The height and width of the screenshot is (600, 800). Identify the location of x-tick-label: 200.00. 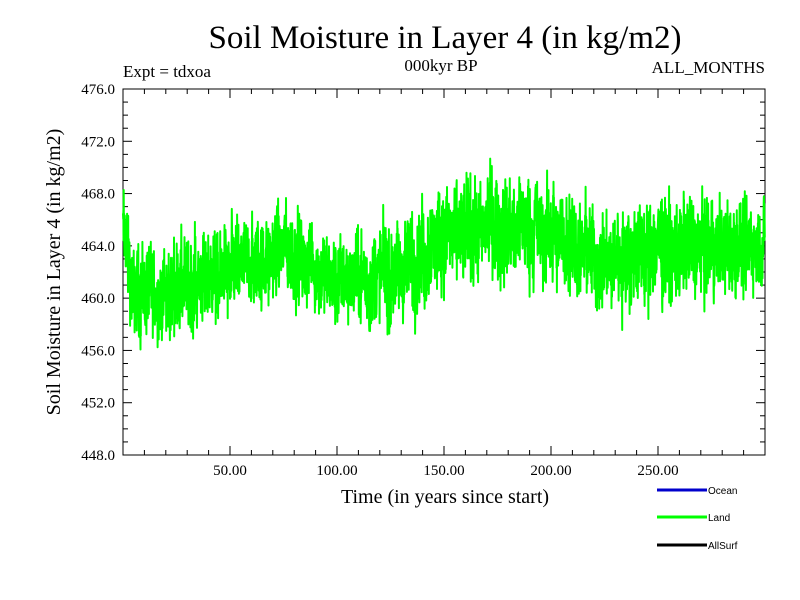
(550, 471).